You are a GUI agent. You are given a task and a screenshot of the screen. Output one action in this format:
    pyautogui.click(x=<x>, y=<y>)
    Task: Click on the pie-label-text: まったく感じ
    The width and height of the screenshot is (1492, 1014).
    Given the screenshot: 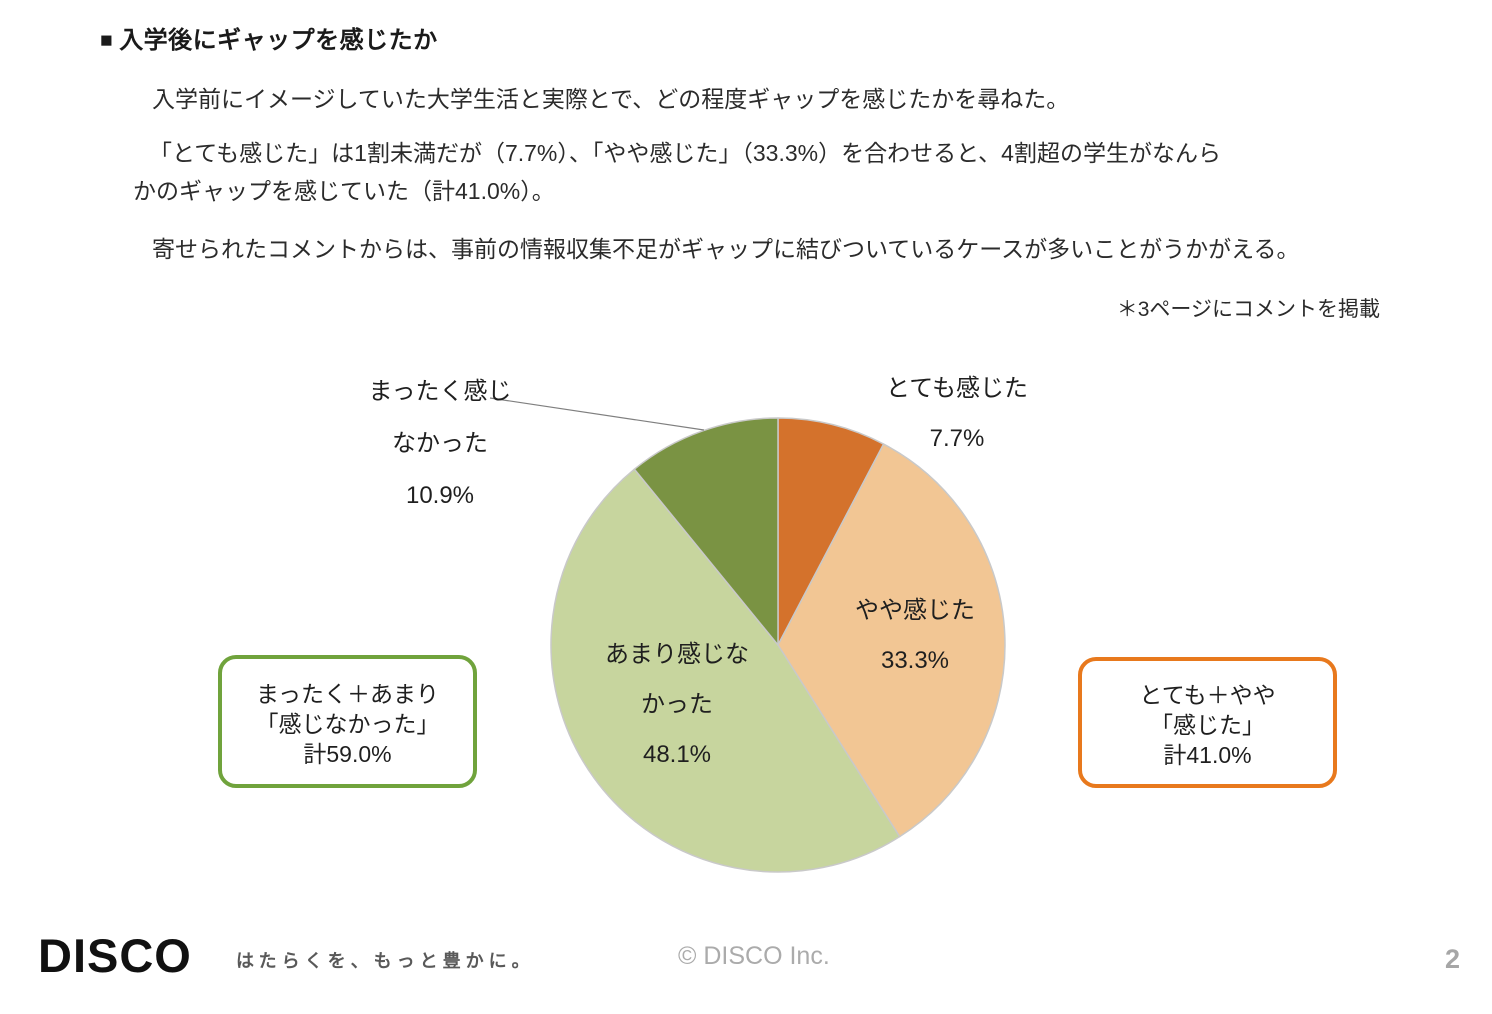 What is the action you would take?
    pyautogui.click(x=440, y=391)
    